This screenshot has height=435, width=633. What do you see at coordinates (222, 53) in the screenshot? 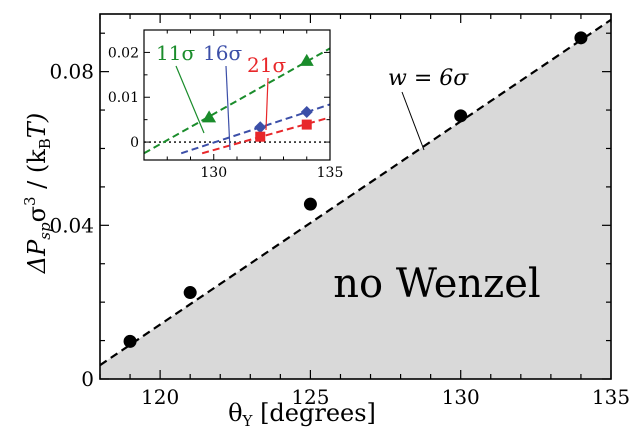
I see `legend-16sigma-label: 16σ` at bounding box center [222, 53].